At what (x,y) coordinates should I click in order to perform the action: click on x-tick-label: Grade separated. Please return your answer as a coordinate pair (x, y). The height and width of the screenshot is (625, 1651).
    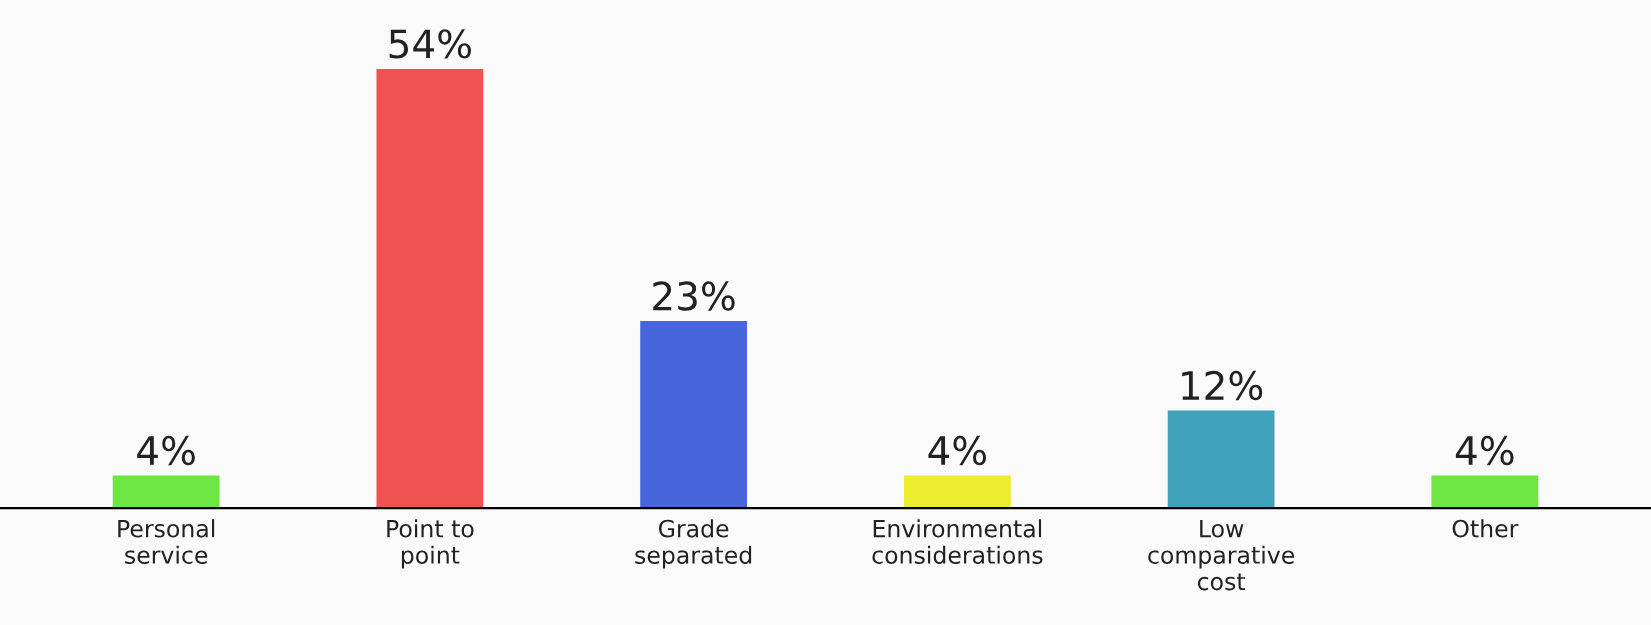
    Looking at the image, I should click on (693, 544).